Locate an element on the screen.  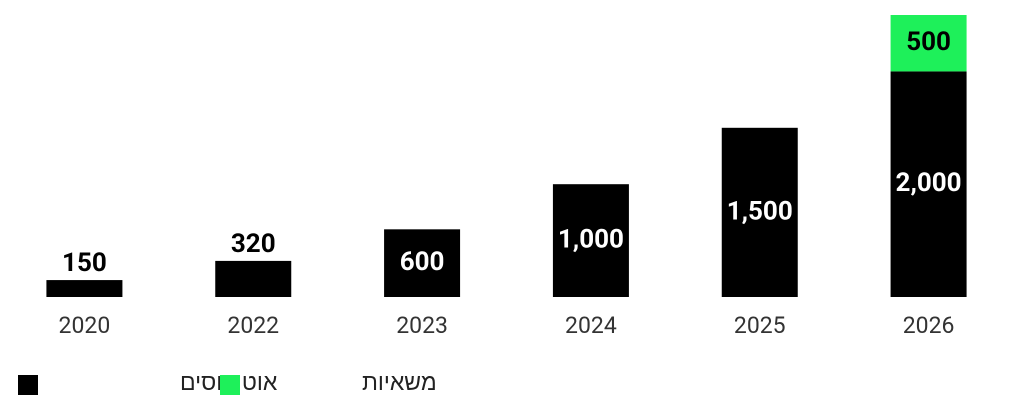
x-tick-label: 2023 is located at coordinates (422, 325).